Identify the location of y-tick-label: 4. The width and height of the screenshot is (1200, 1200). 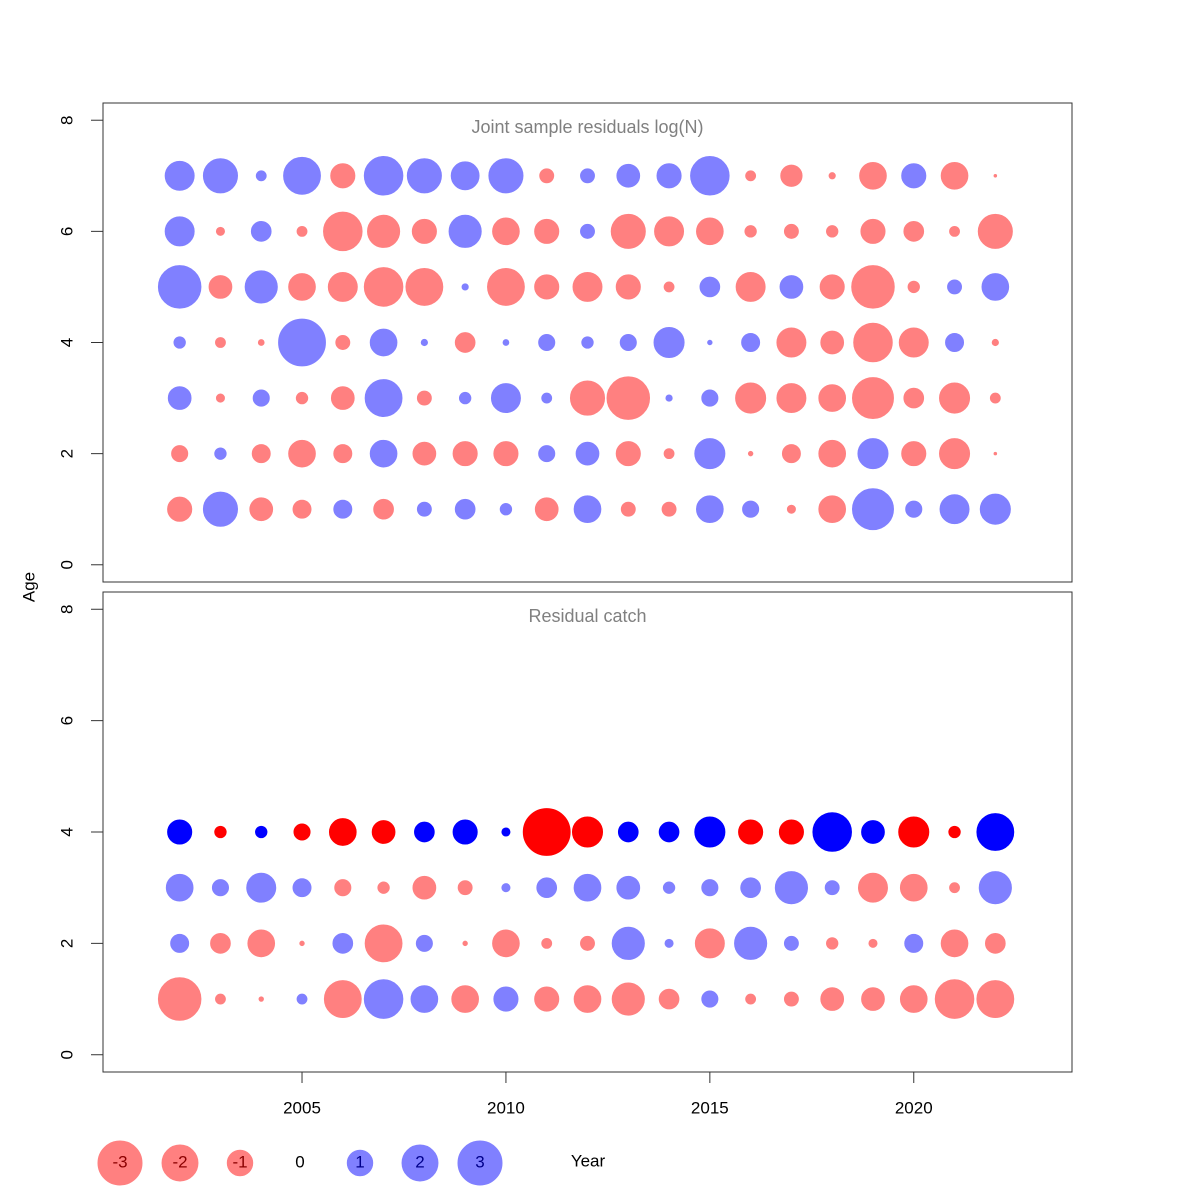
(66, 342).